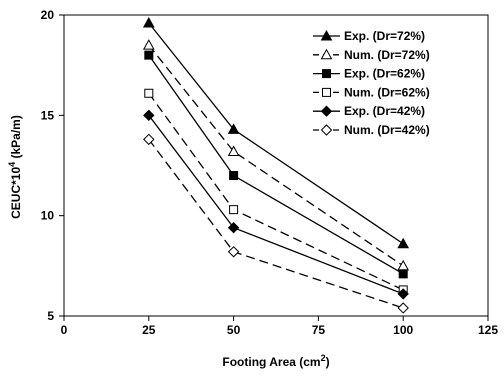 This screenshot has width=504, height=377. I want to click on x-axis-title: Footing Area (cm2), so click(275, 361).